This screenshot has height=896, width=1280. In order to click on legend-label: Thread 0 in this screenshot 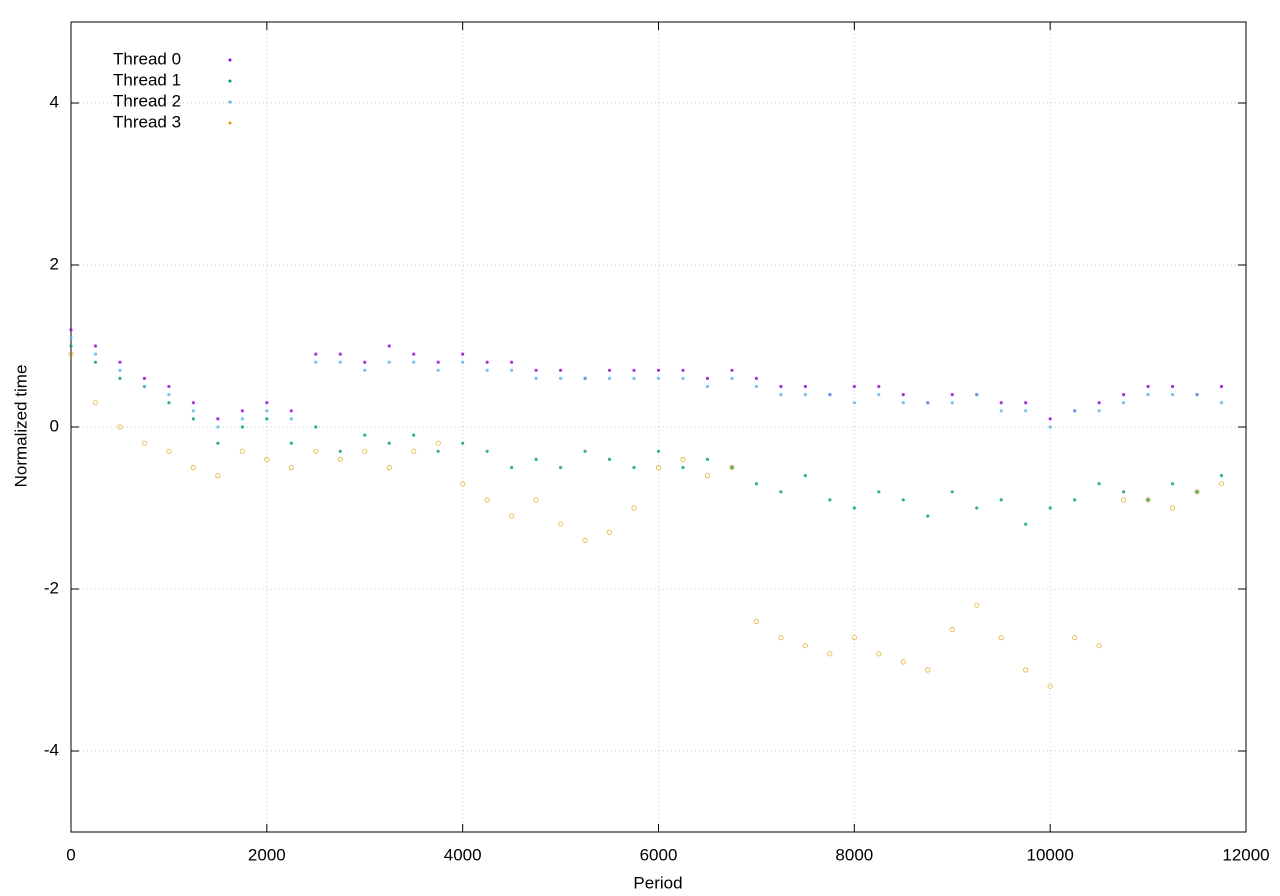, I will do `click(147, 58)`.